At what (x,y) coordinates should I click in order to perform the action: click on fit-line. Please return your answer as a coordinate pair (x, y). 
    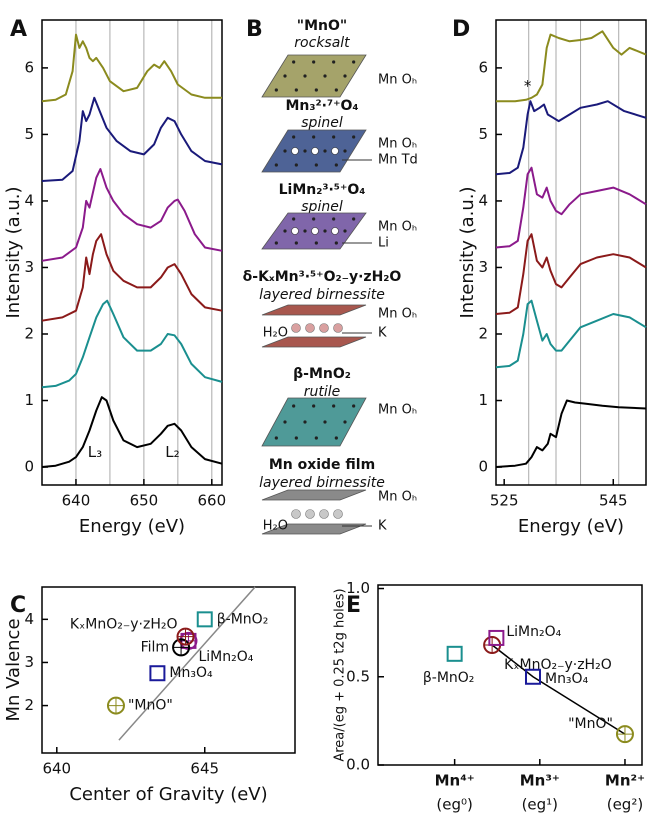
    Looking at the image, I should click on (187, 663).